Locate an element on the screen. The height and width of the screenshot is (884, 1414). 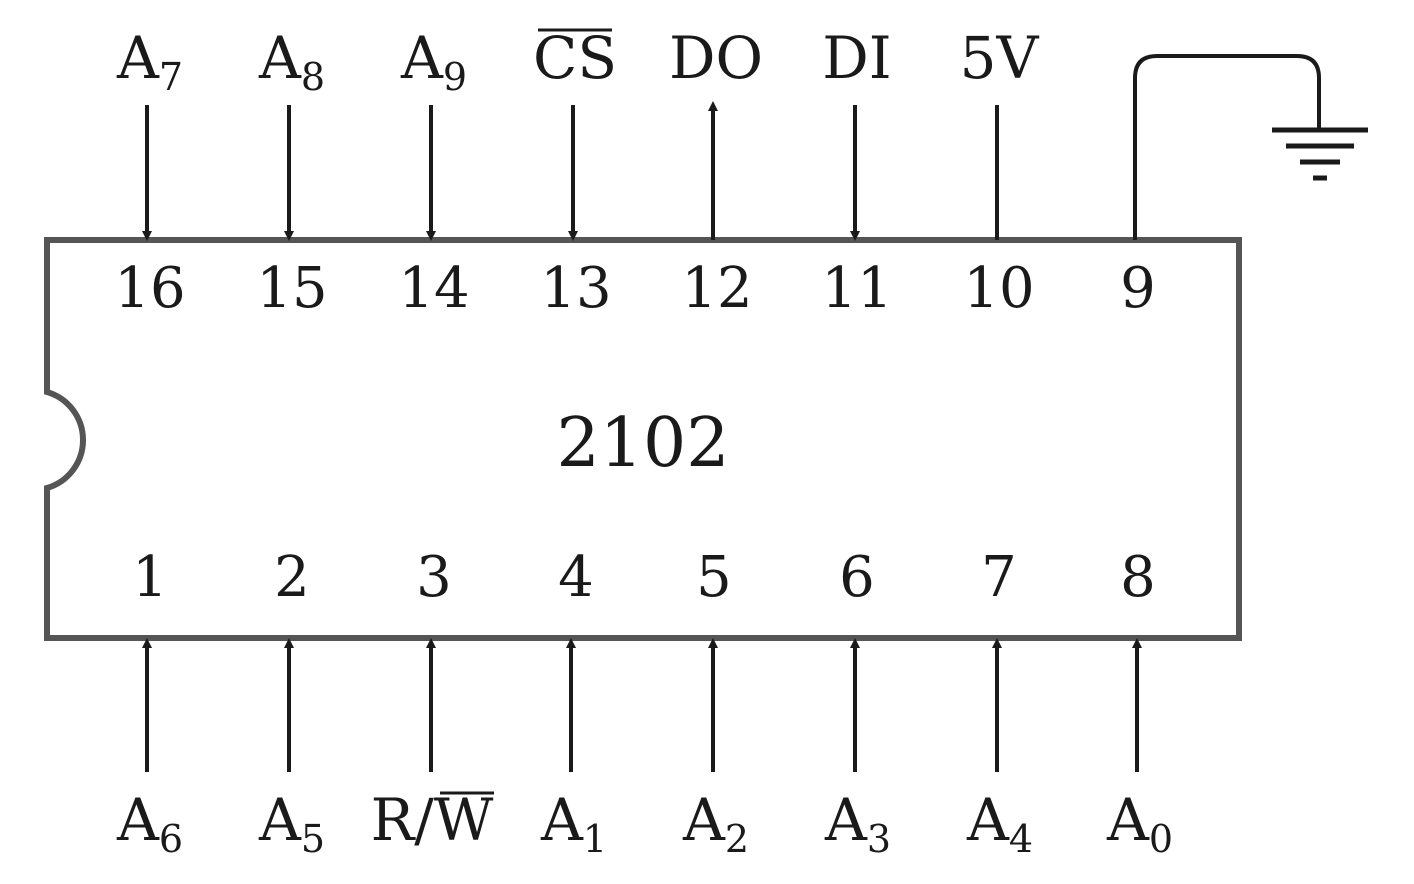
signal-label-a0: A0 is located at coordinates (1139, 823).